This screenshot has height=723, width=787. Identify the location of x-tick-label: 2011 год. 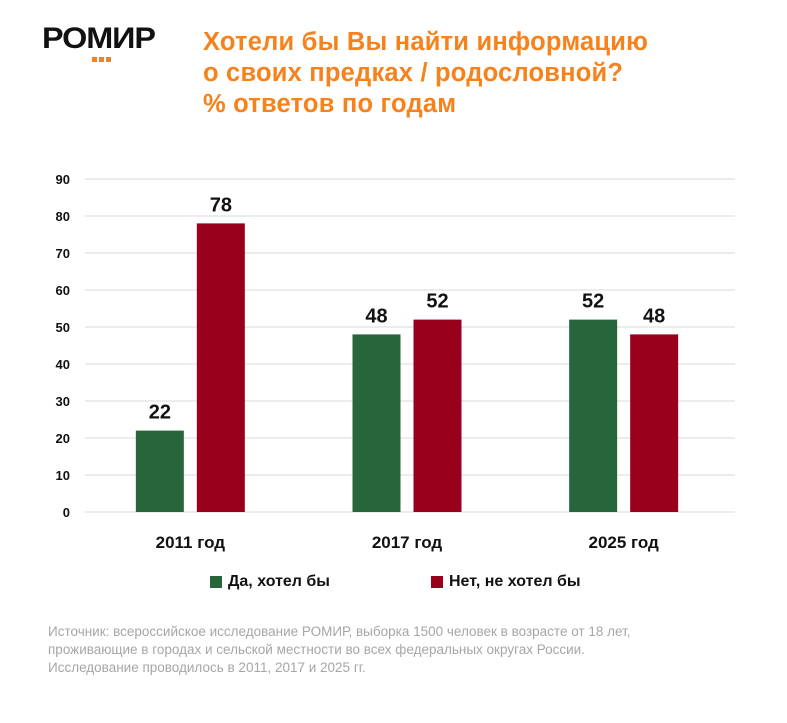
(191, 542).